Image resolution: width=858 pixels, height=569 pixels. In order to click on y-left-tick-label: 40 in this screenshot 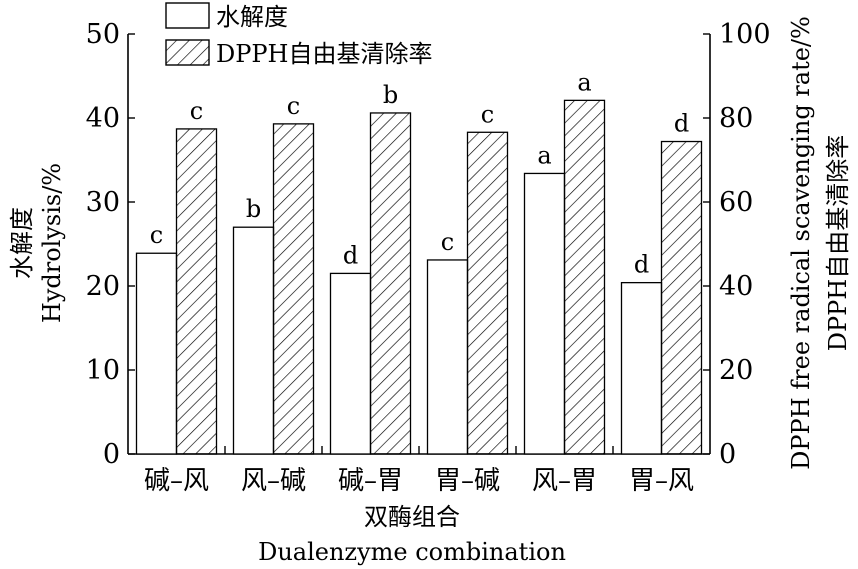, I will do `click(103, 118)`.